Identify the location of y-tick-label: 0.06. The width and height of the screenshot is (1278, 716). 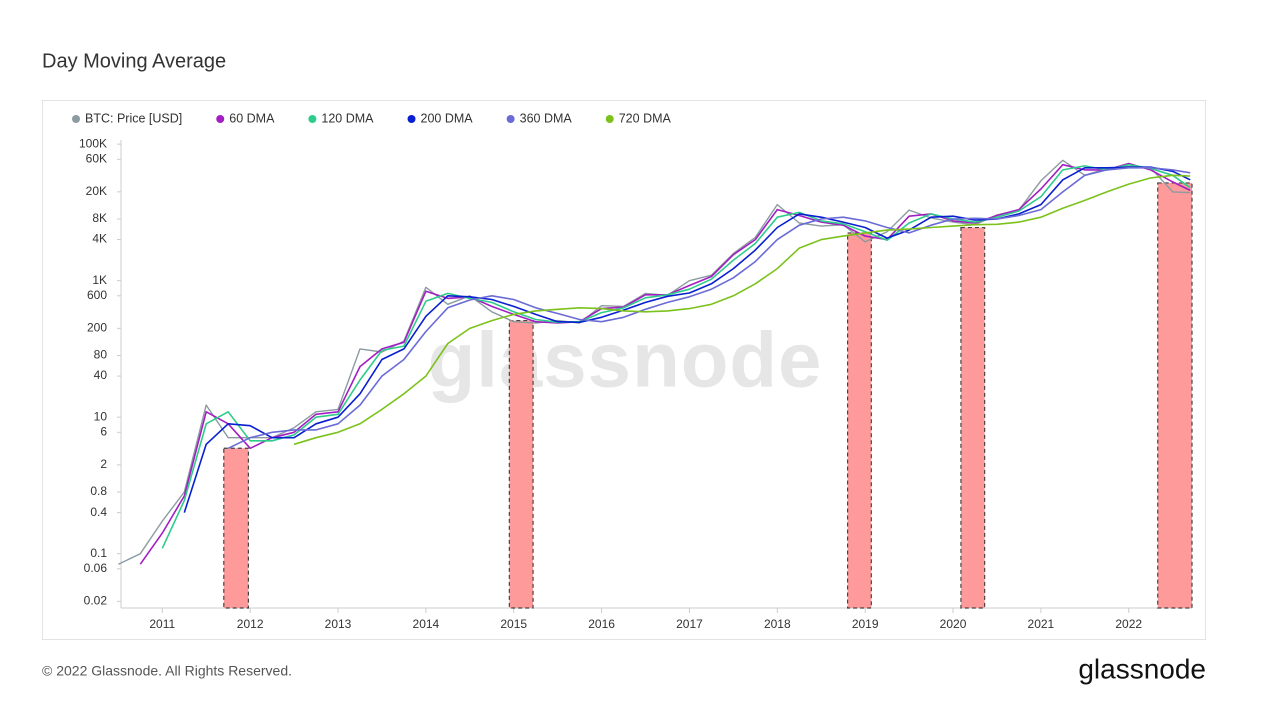
(96, 568).